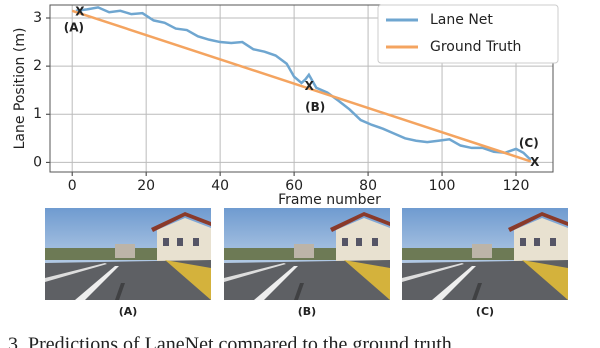 The height and width of the screenshot is (348, 600). Describe the element at coordinates (128, 311) in the screenshot. I see `photo-label: (A)` at that location.